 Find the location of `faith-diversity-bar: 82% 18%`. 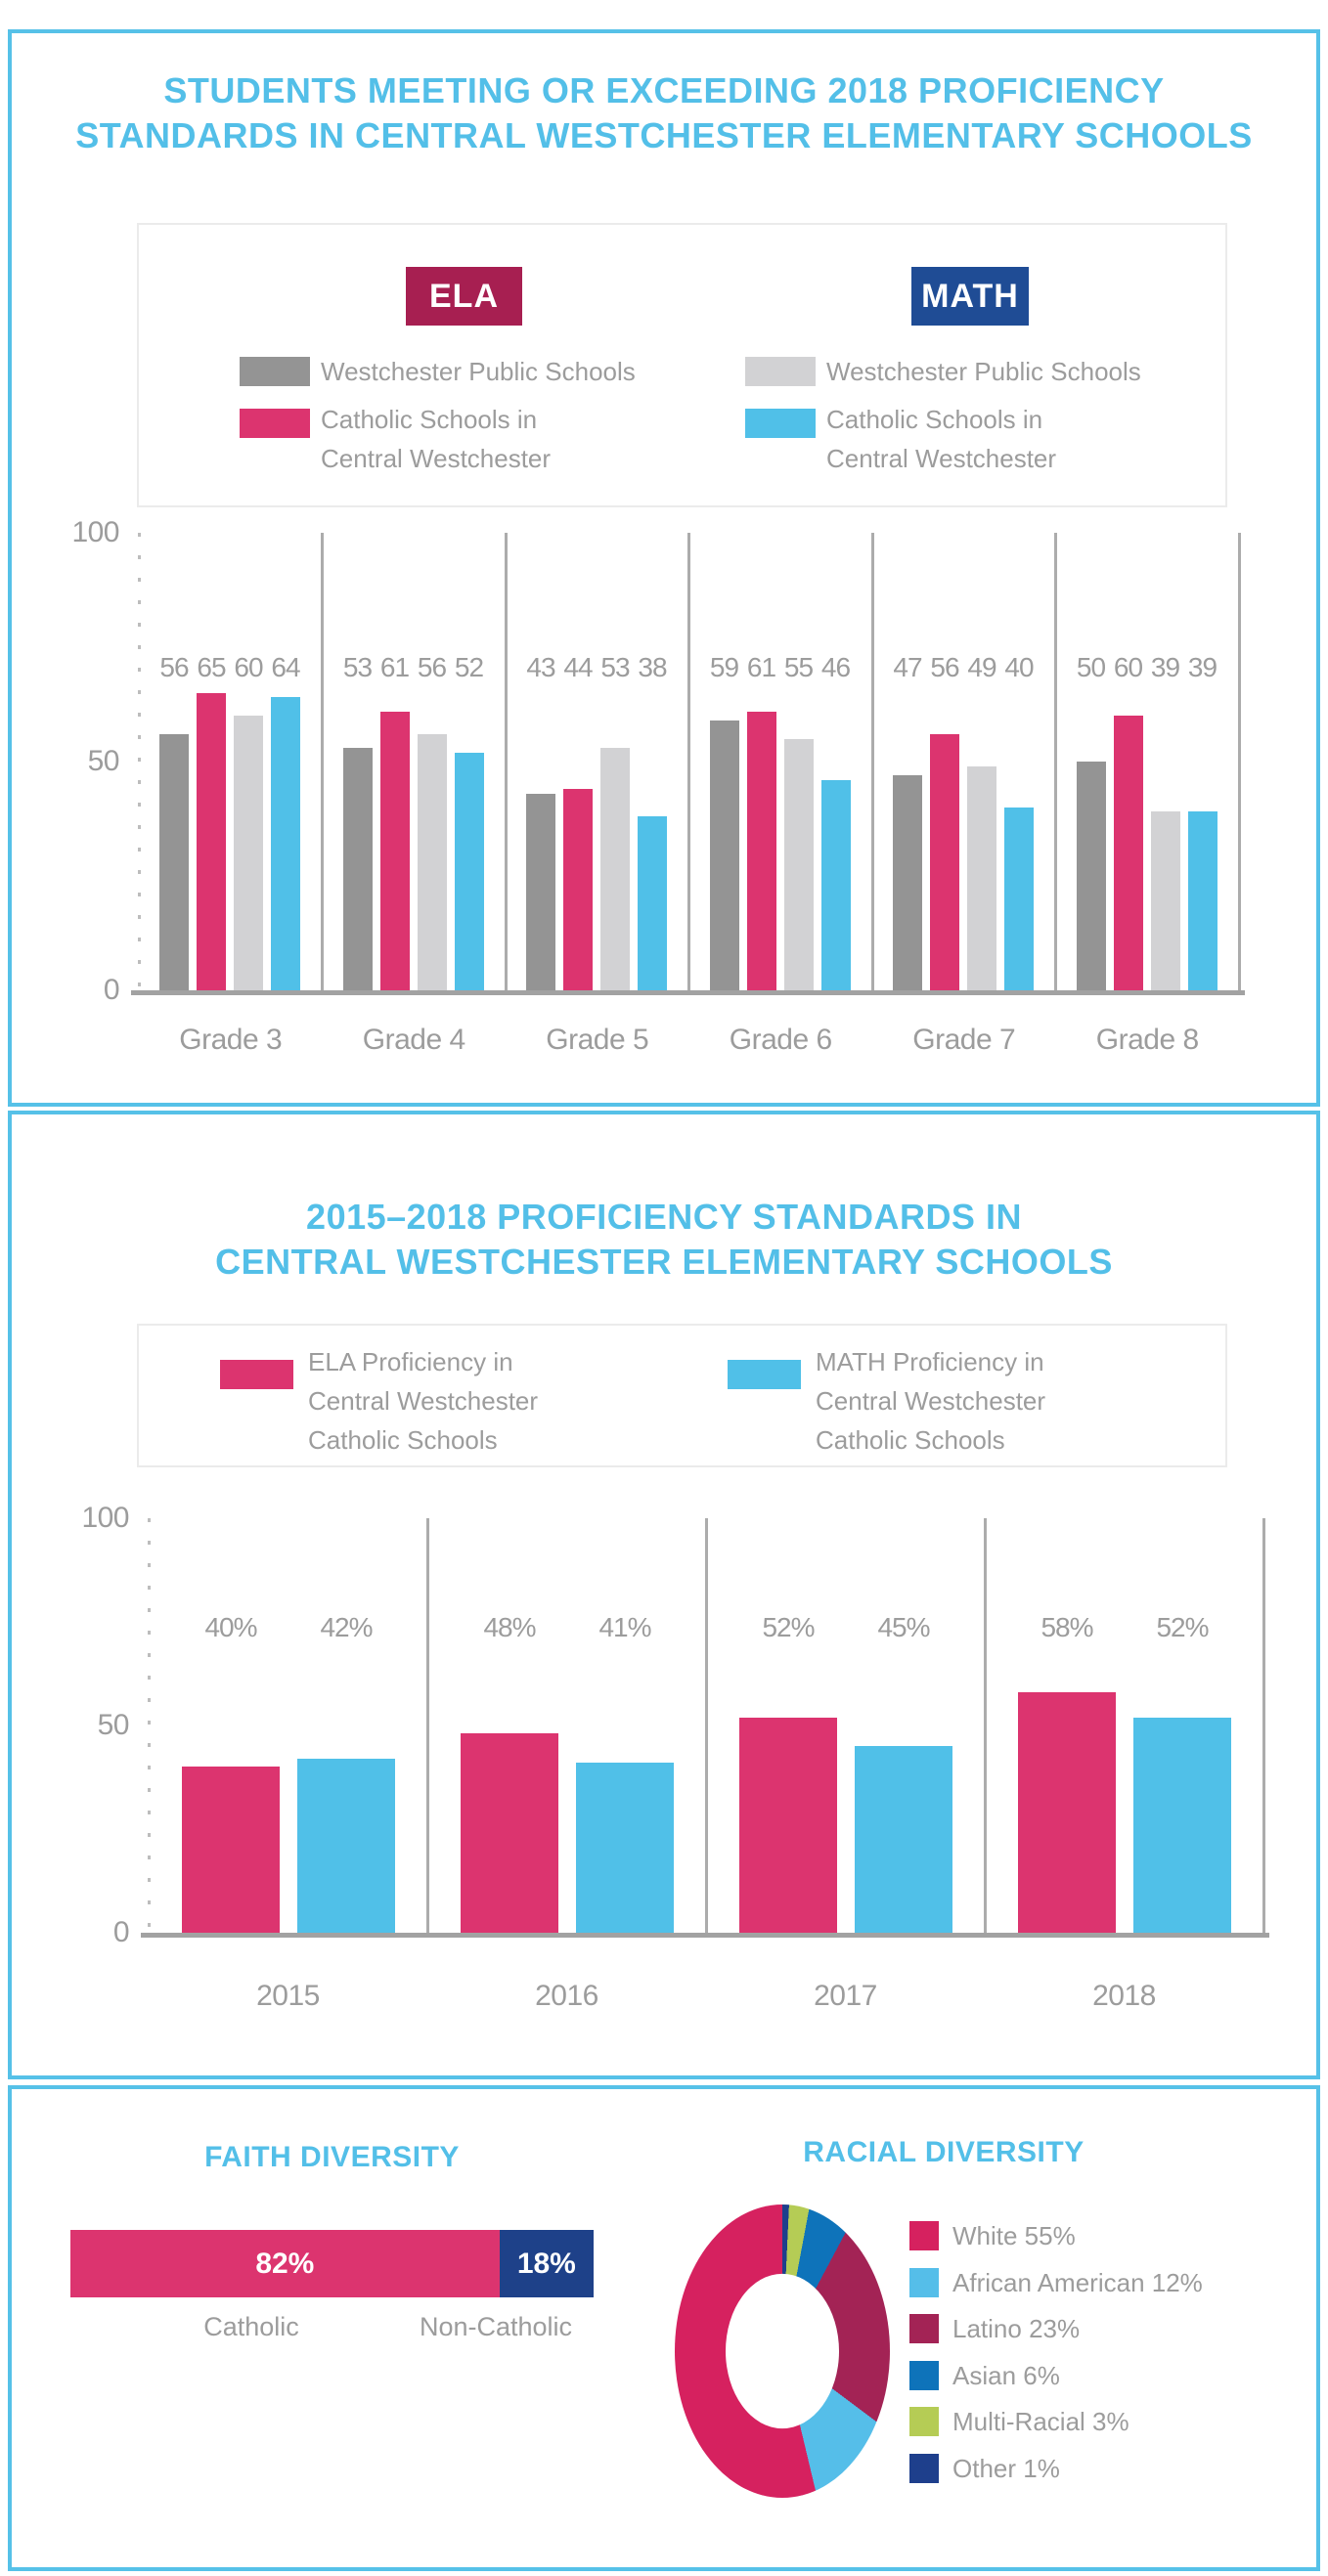

faith-diversity-bar: 82% 18% is located at coordinates (332, 2264).